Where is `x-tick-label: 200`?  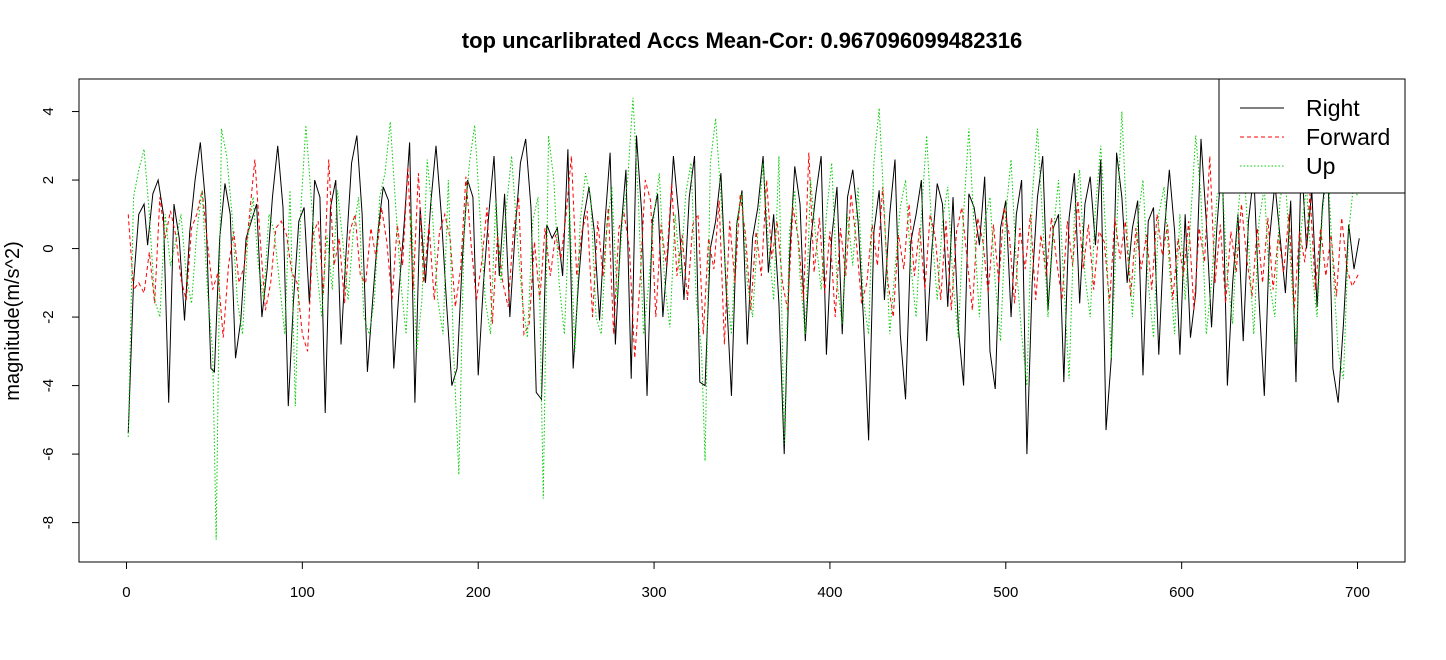
x-tick-label: 200 is located at coordinates (478, 592).